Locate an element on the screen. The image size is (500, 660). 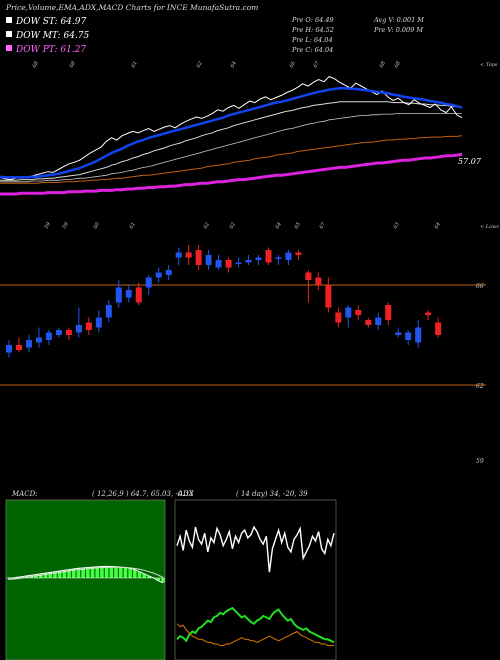
signal-line is located at coordinates (85, 573).